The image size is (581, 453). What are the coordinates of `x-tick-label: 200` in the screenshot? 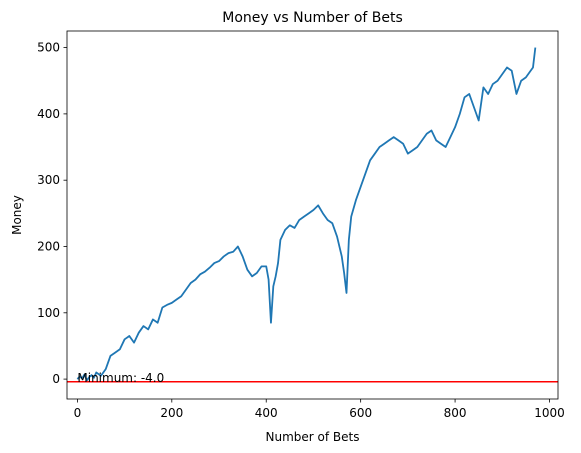 It's located at (171, 413).